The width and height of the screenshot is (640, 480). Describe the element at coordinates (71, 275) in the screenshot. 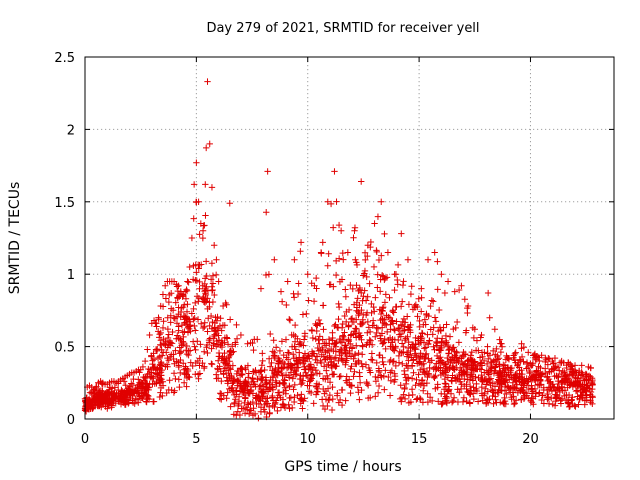

I see `y-tick-label: 1` at that location.